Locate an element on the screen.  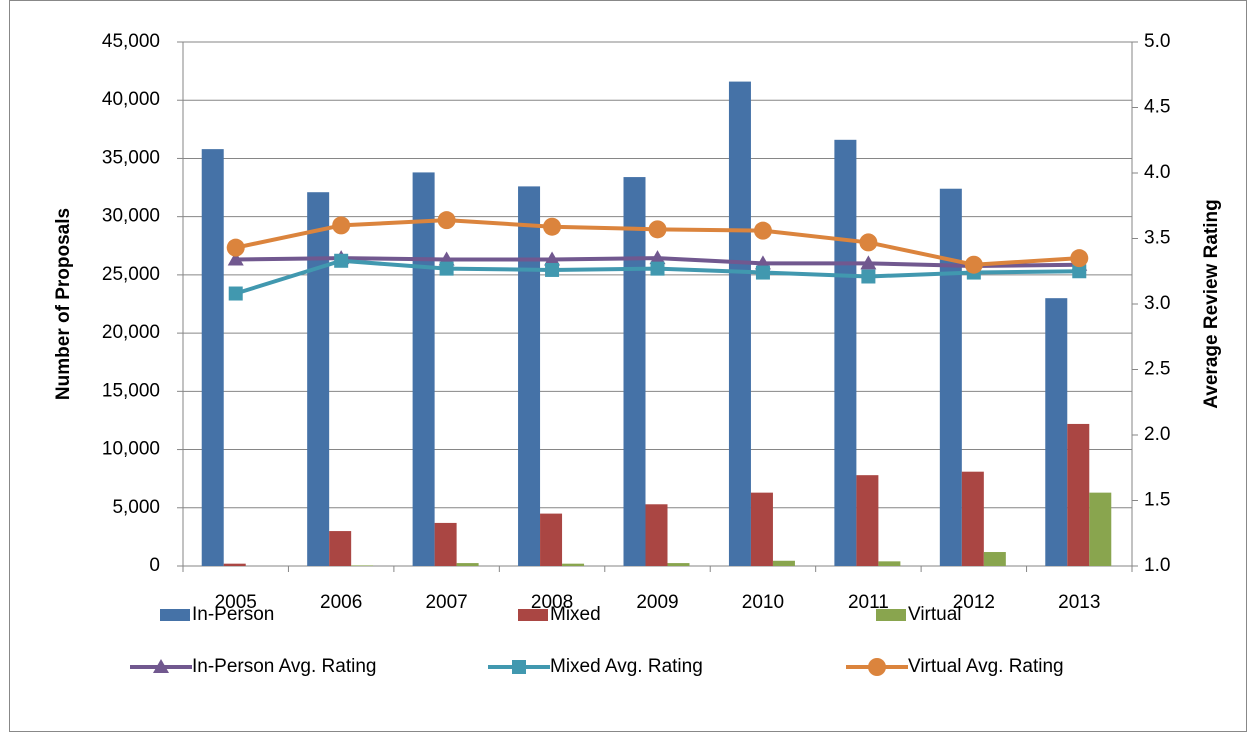
legend-label: Virtual is located at coordinates (935, 614).